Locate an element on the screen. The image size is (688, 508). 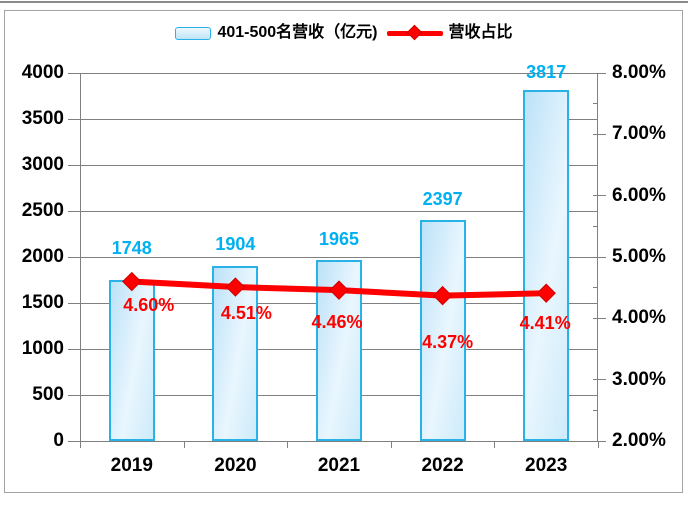
left-axis-tick-label: 3500 is located at coordinates (42, 118).